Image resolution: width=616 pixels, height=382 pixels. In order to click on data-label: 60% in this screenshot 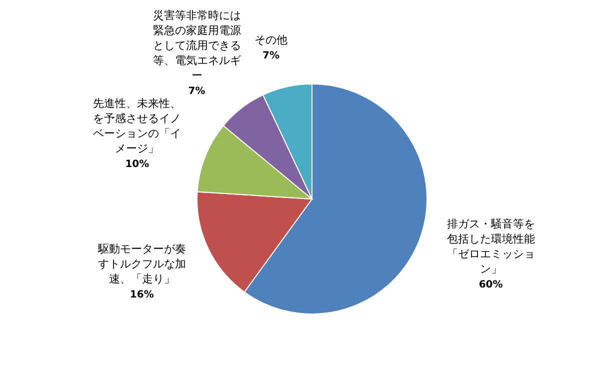, I will do `click(490, 284)`.